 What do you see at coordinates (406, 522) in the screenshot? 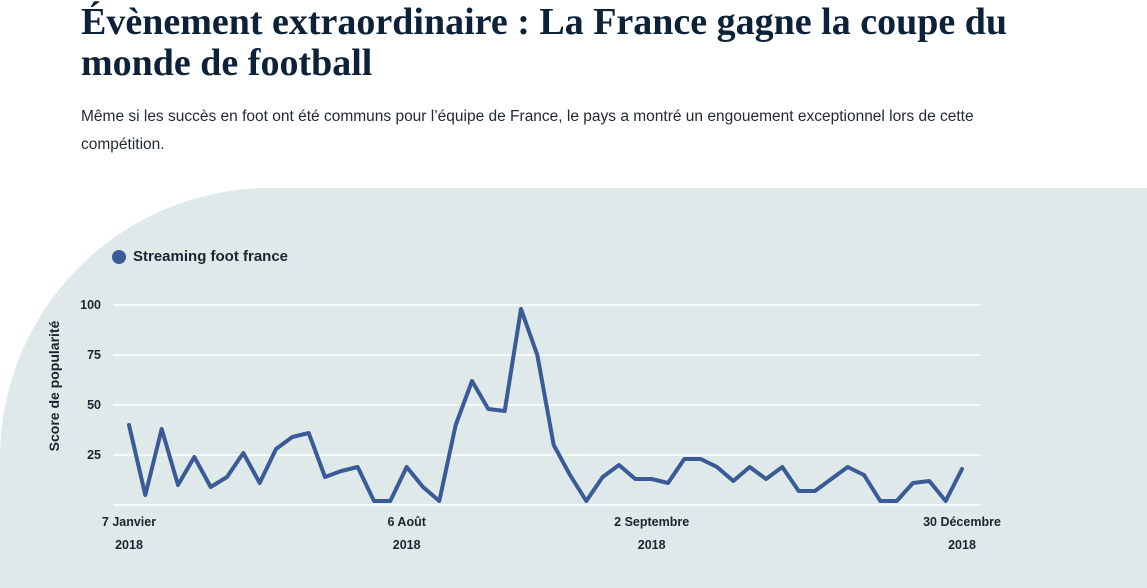
I see `x-tick-label: 6 Août` at bounding box center [406, 522].